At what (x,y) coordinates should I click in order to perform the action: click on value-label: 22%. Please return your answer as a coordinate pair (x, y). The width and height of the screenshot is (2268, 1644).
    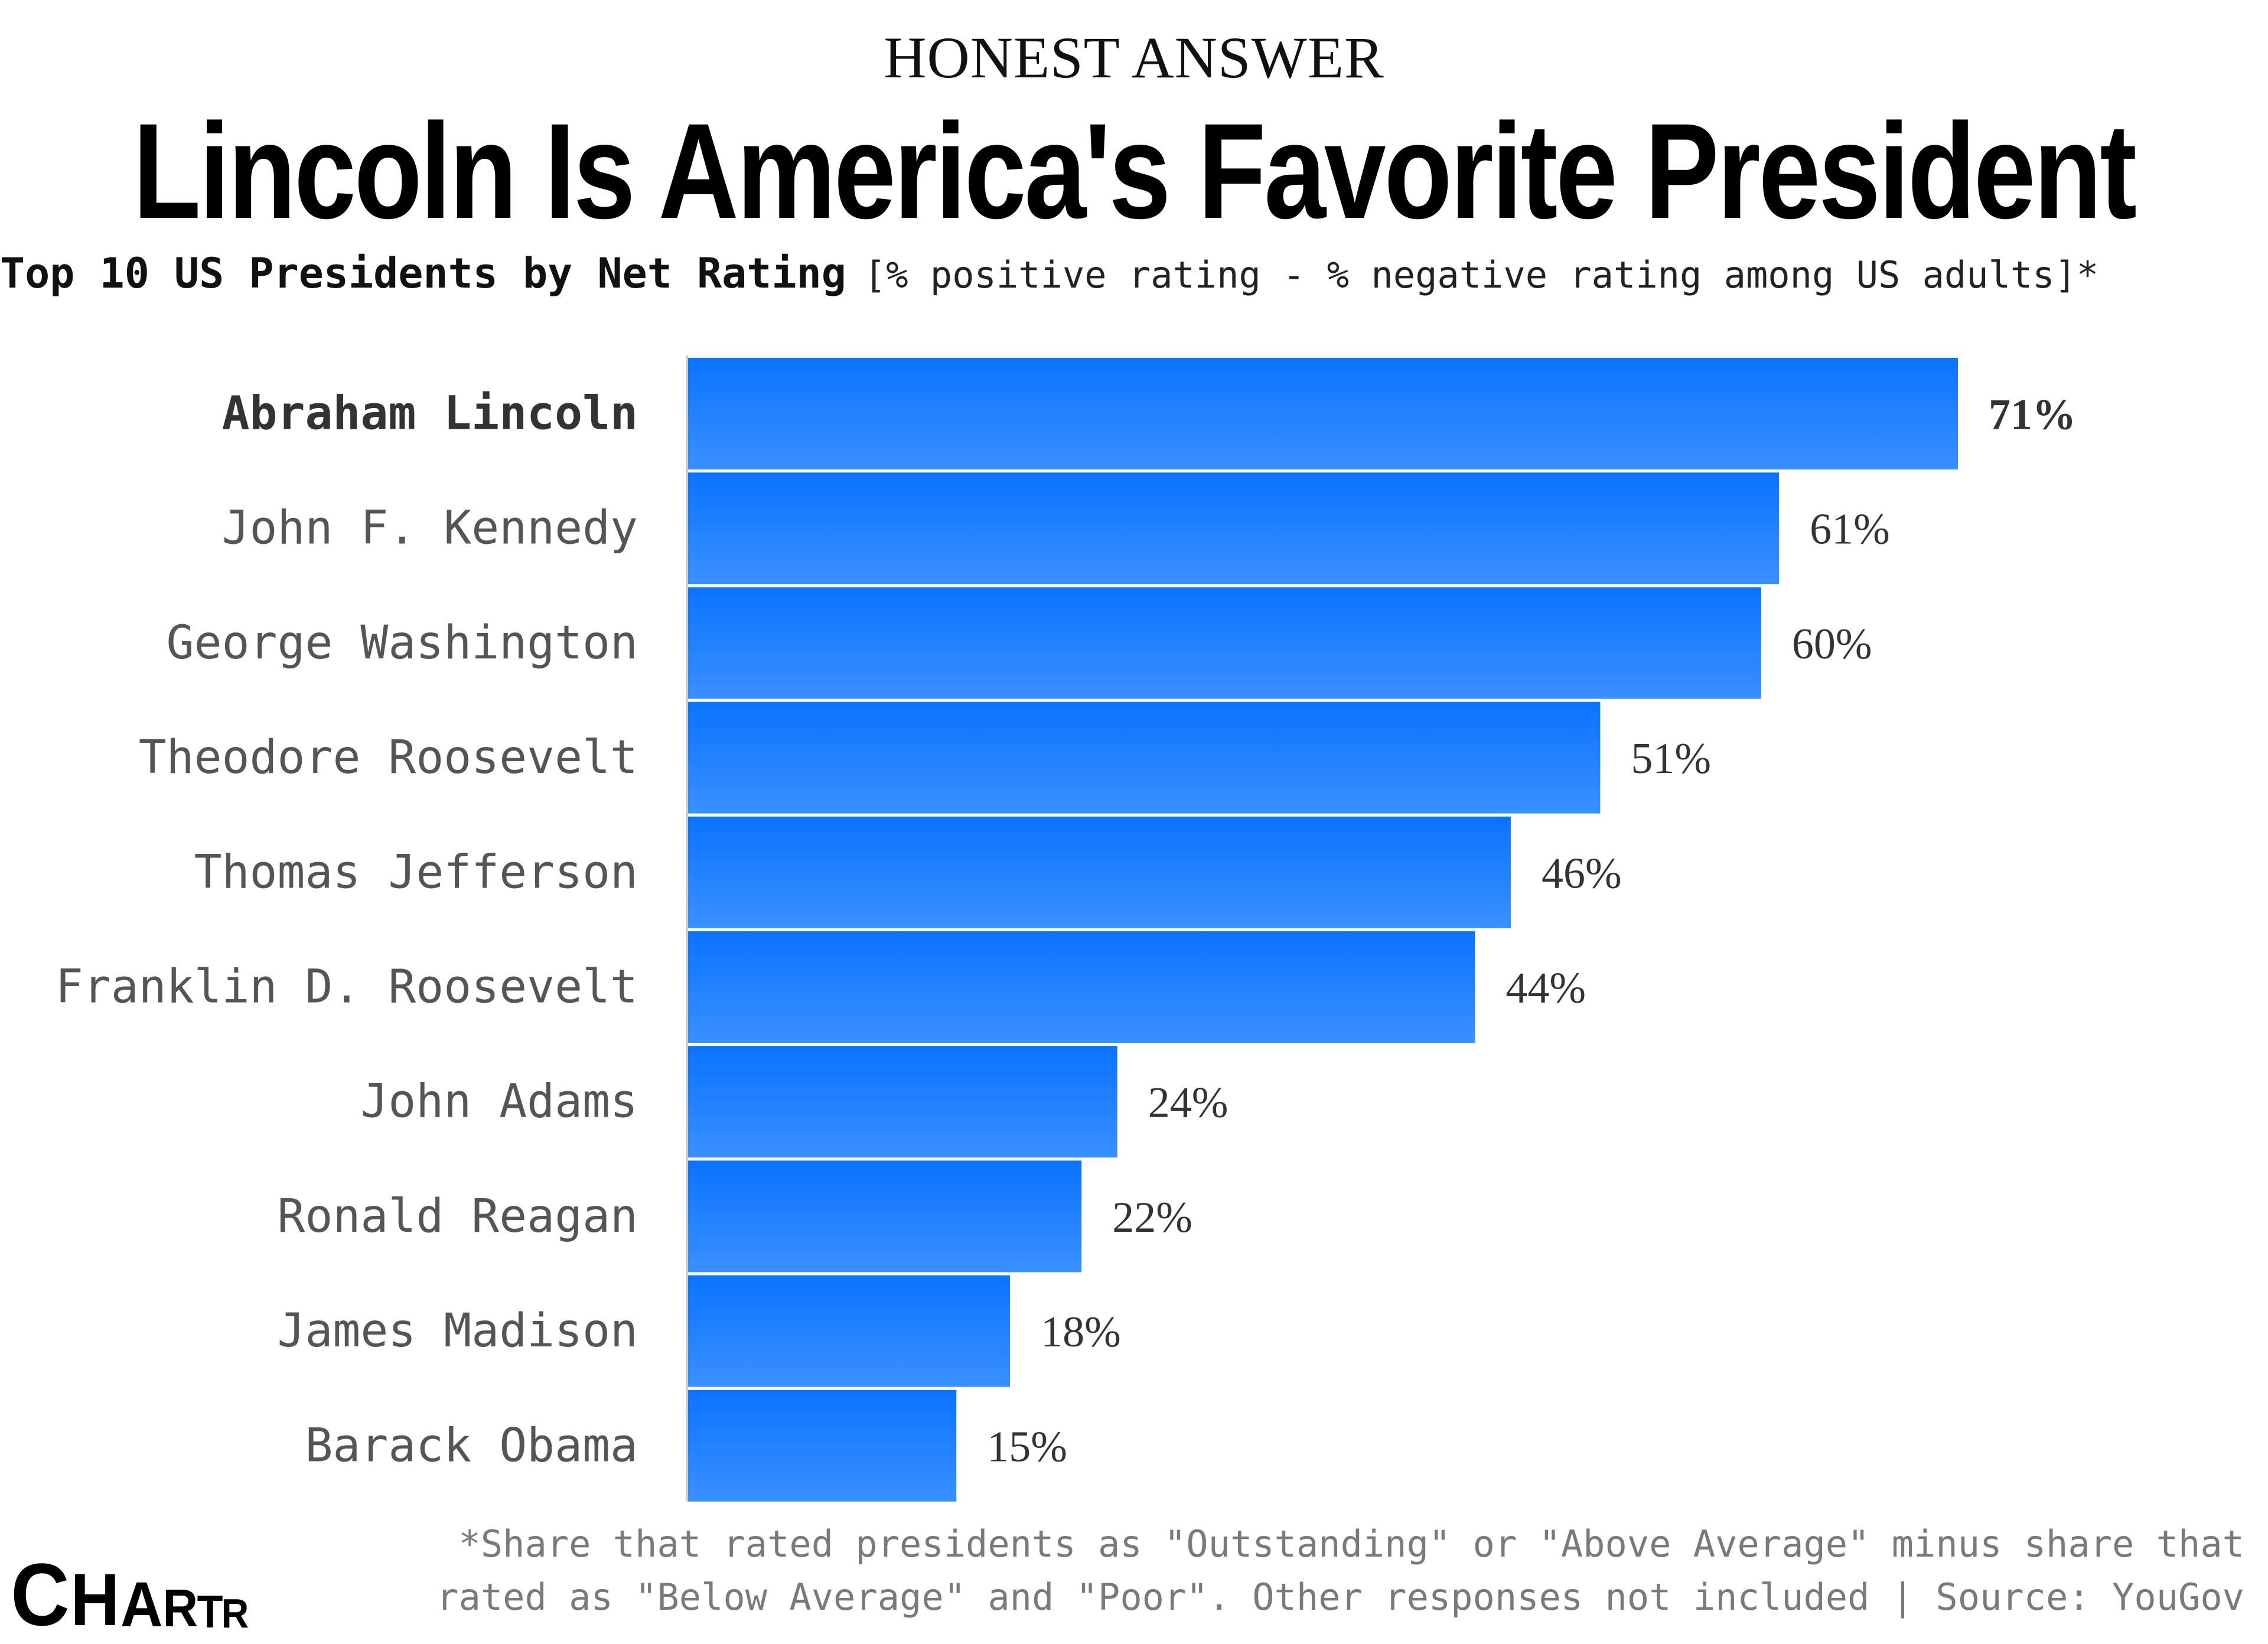
    Looking at the image, I should click on (1152, 1218).